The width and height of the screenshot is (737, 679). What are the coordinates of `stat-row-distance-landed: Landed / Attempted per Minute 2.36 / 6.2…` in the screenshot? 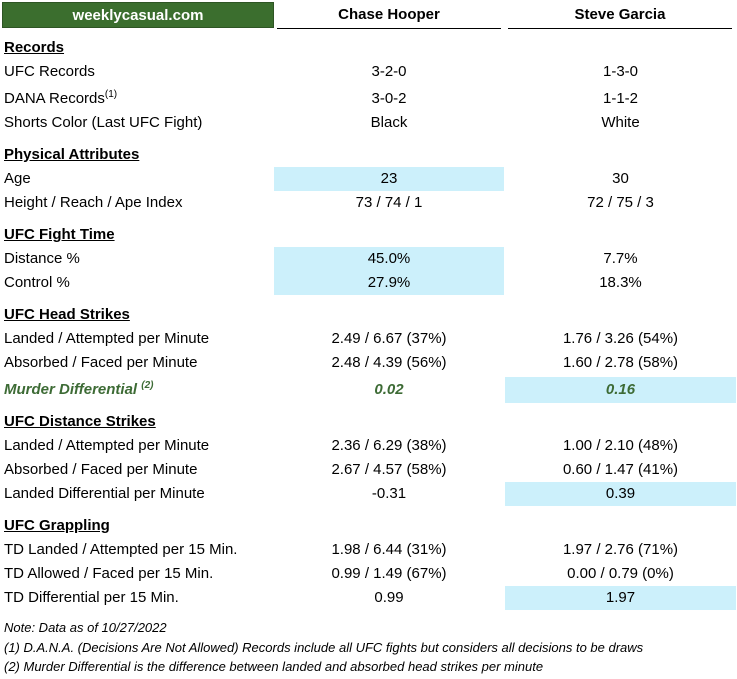 It's located at (368, 446).